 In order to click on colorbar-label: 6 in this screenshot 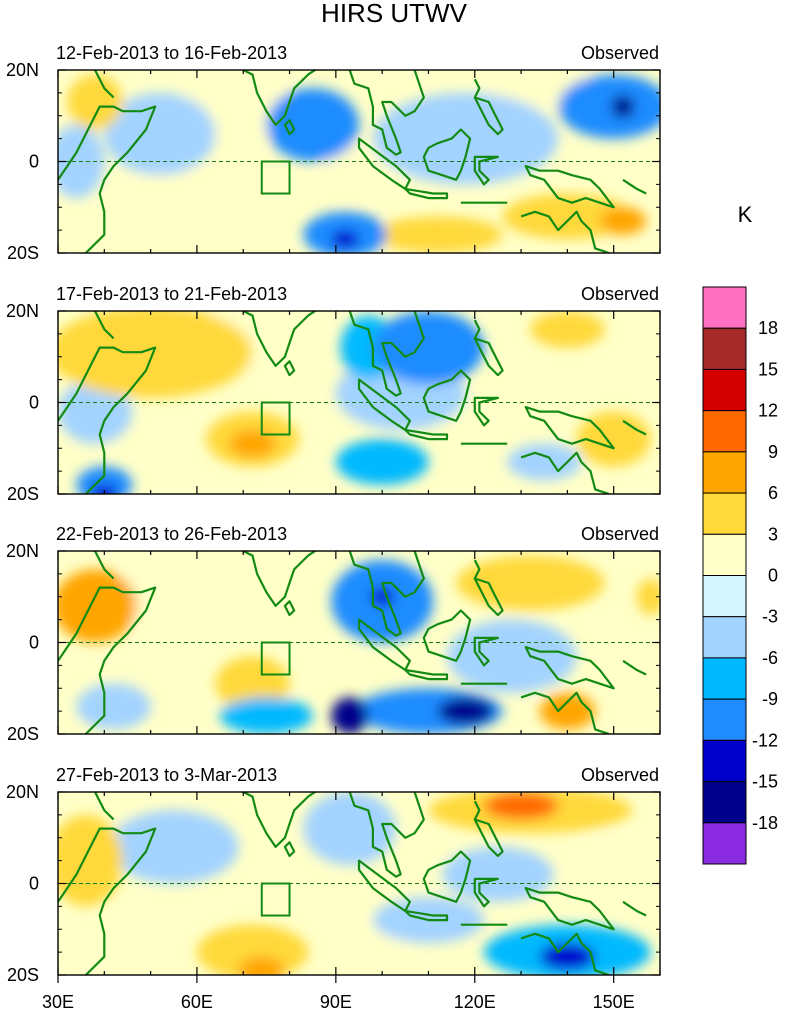, I will do `click(773, 493)`.